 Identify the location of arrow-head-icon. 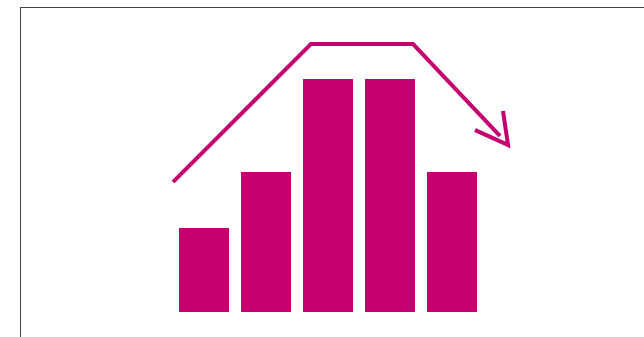
(492, 129).